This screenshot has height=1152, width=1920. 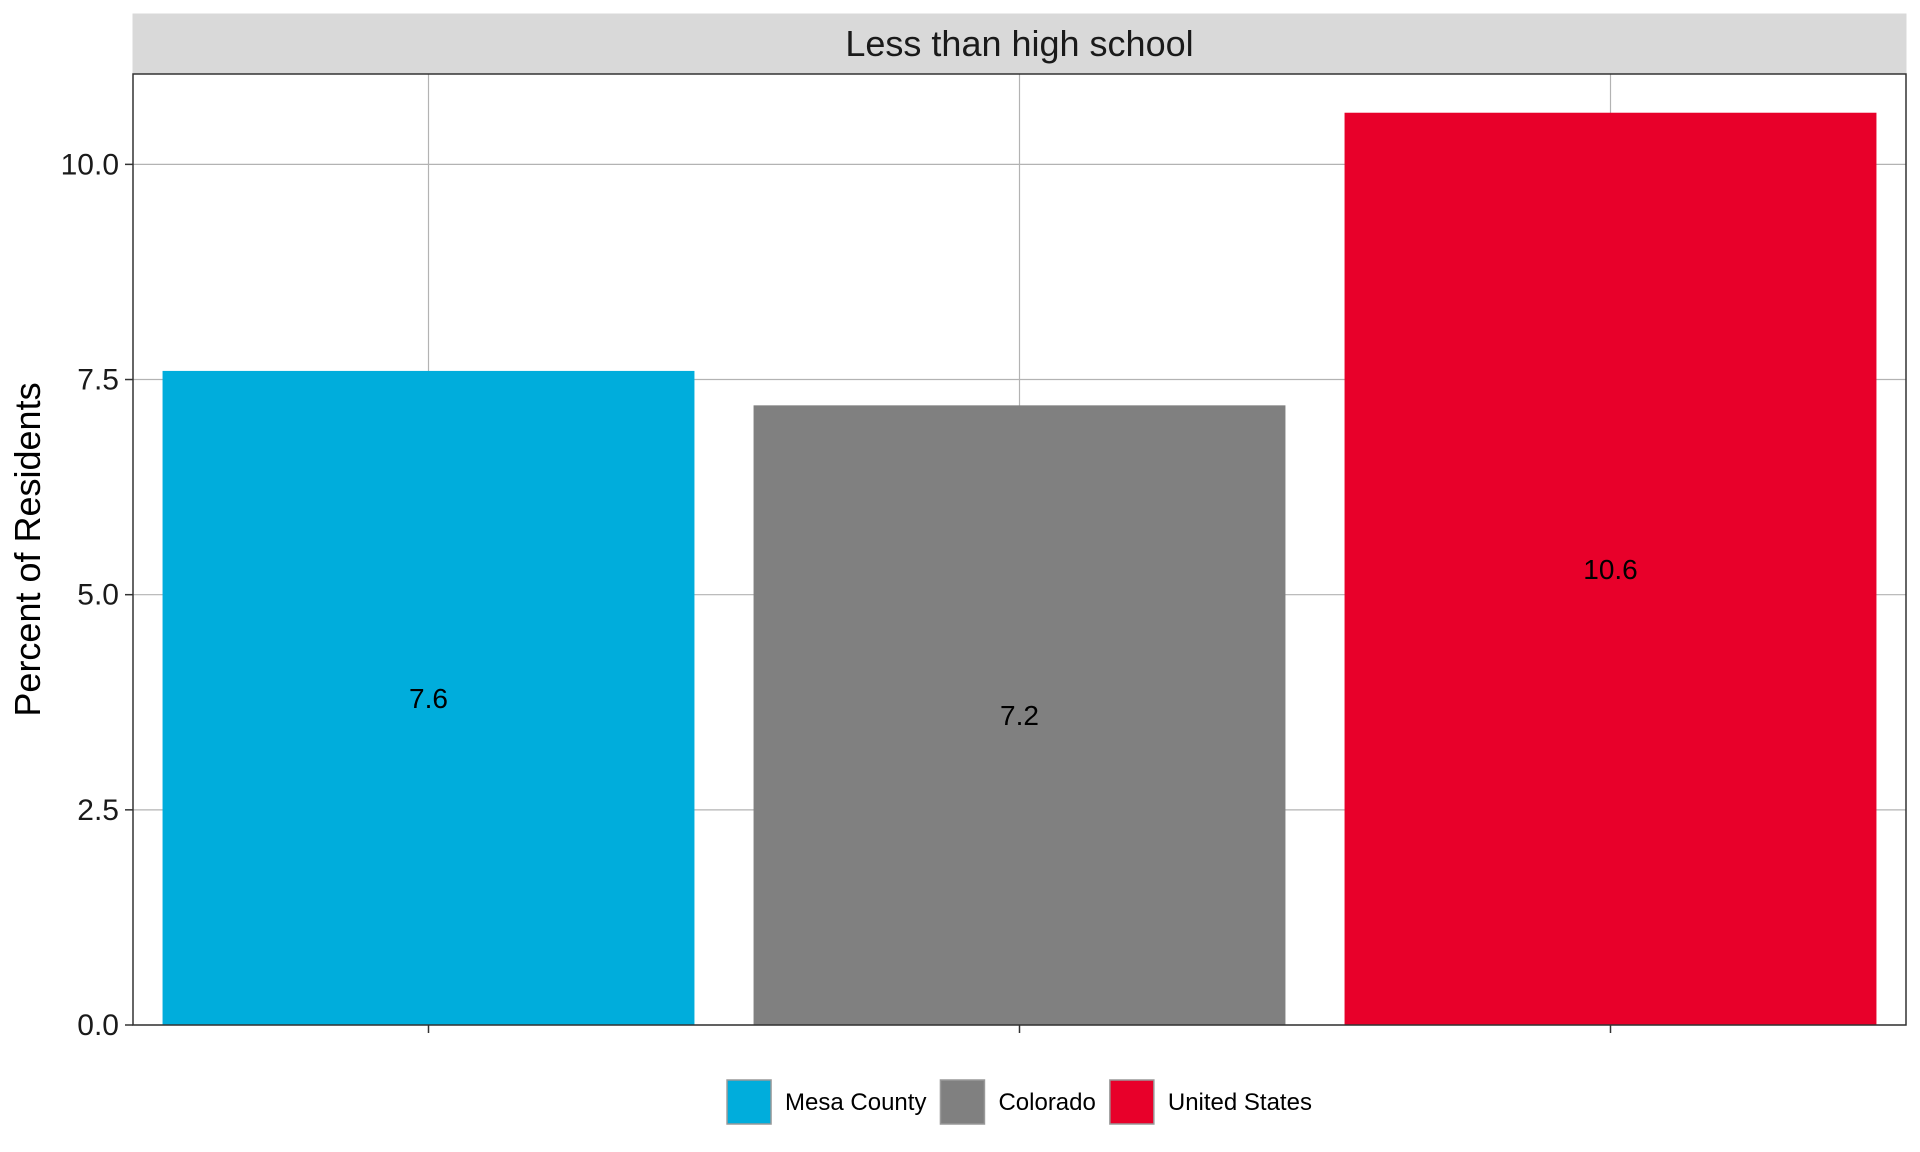 I want to click on data-label: 7.2, so click(x=1019, y=715).